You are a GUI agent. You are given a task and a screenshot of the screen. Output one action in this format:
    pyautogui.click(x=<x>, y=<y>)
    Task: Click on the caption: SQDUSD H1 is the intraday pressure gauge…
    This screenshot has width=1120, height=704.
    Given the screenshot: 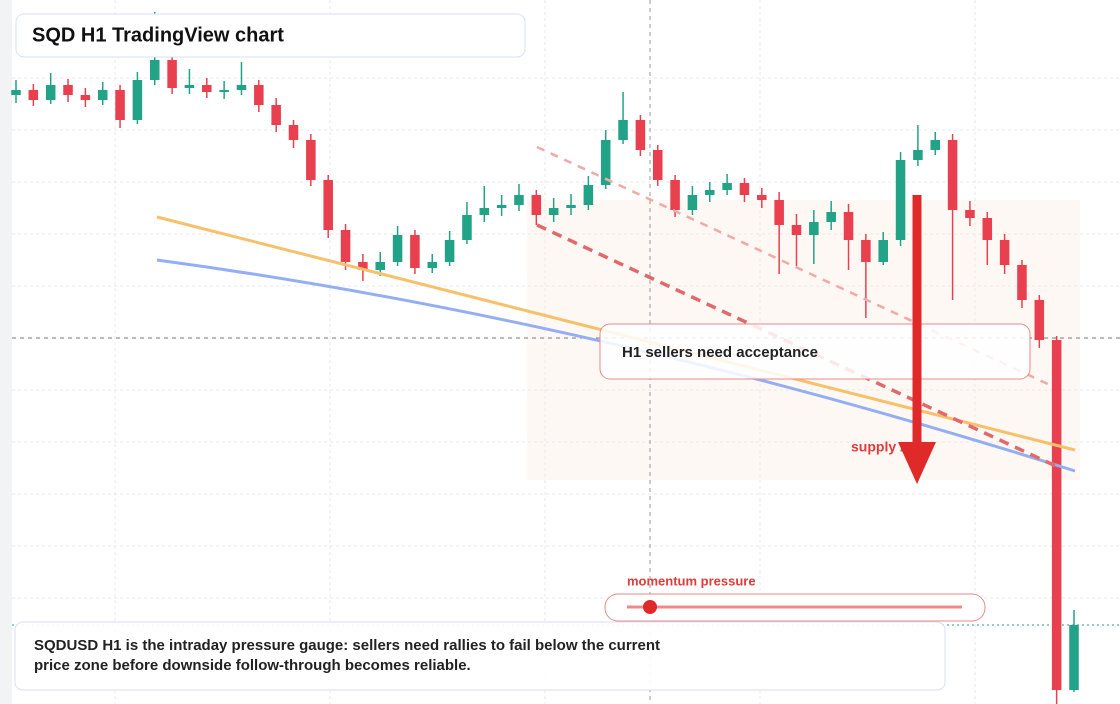 What is the action you would take?
    pyautogui.click(x=347, y=655)
    